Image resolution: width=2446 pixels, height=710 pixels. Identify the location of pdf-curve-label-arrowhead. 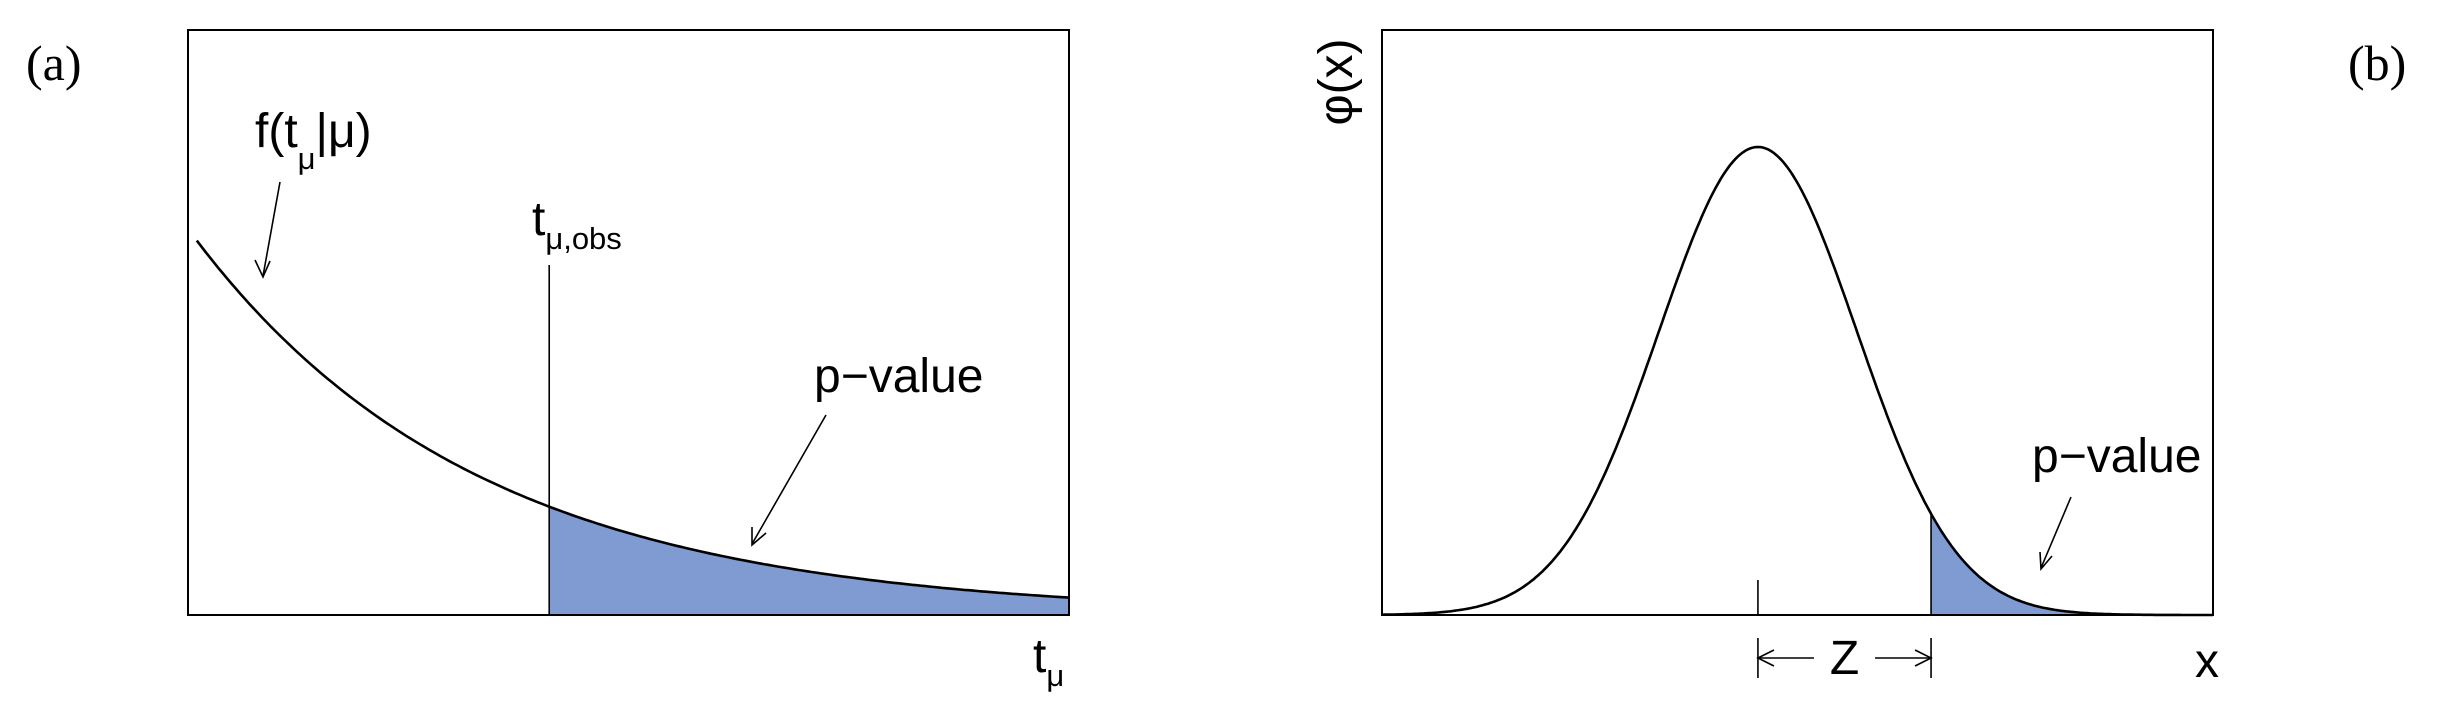
(262, 269).